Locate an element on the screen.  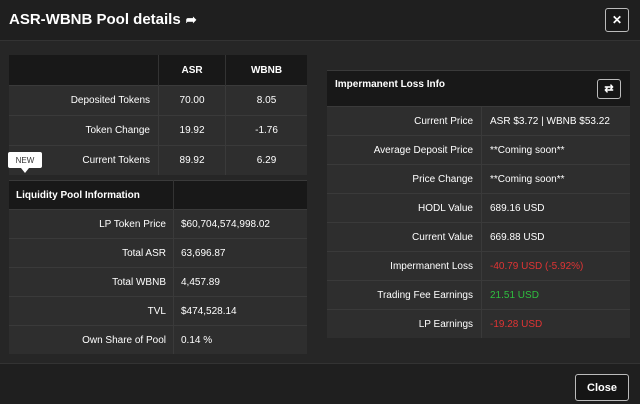
table-row: Trading Fee Earnings 21.51 USD is located at coordinates (478, 295).